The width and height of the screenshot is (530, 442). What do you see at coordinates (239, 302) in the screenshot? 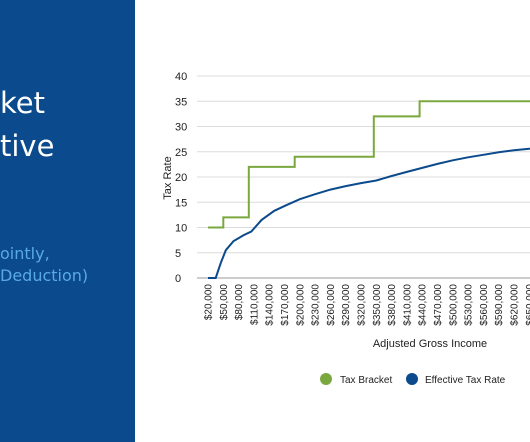
I see `x-tick-label: $80,000` at bounding box center [239, 302].